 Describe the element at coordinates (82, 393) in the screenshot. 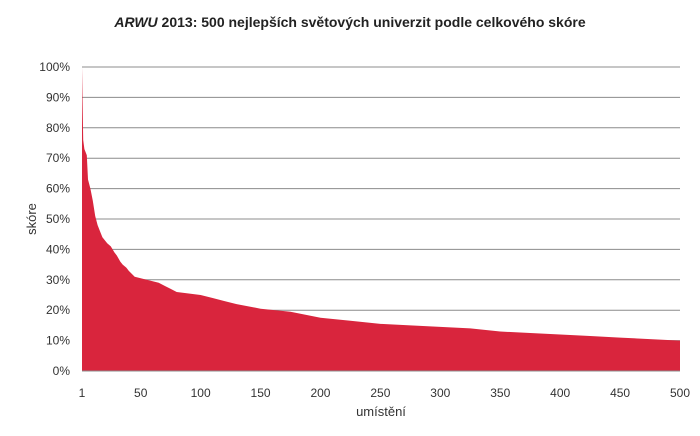

I see `x-tick-label: 1` at that location.